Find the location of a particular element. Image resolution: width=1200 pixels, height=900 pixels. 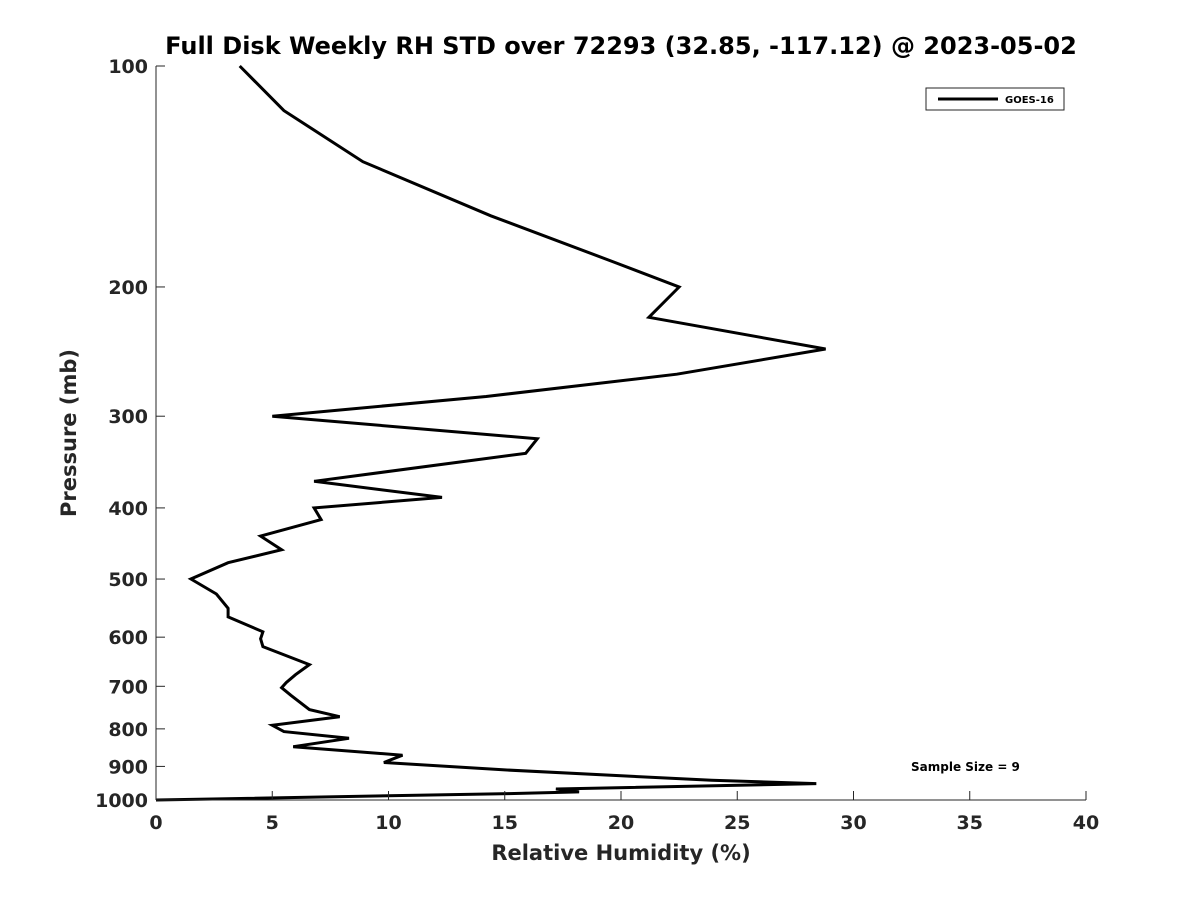

y-tick-label: 200 is located at coordinates (128, 288).